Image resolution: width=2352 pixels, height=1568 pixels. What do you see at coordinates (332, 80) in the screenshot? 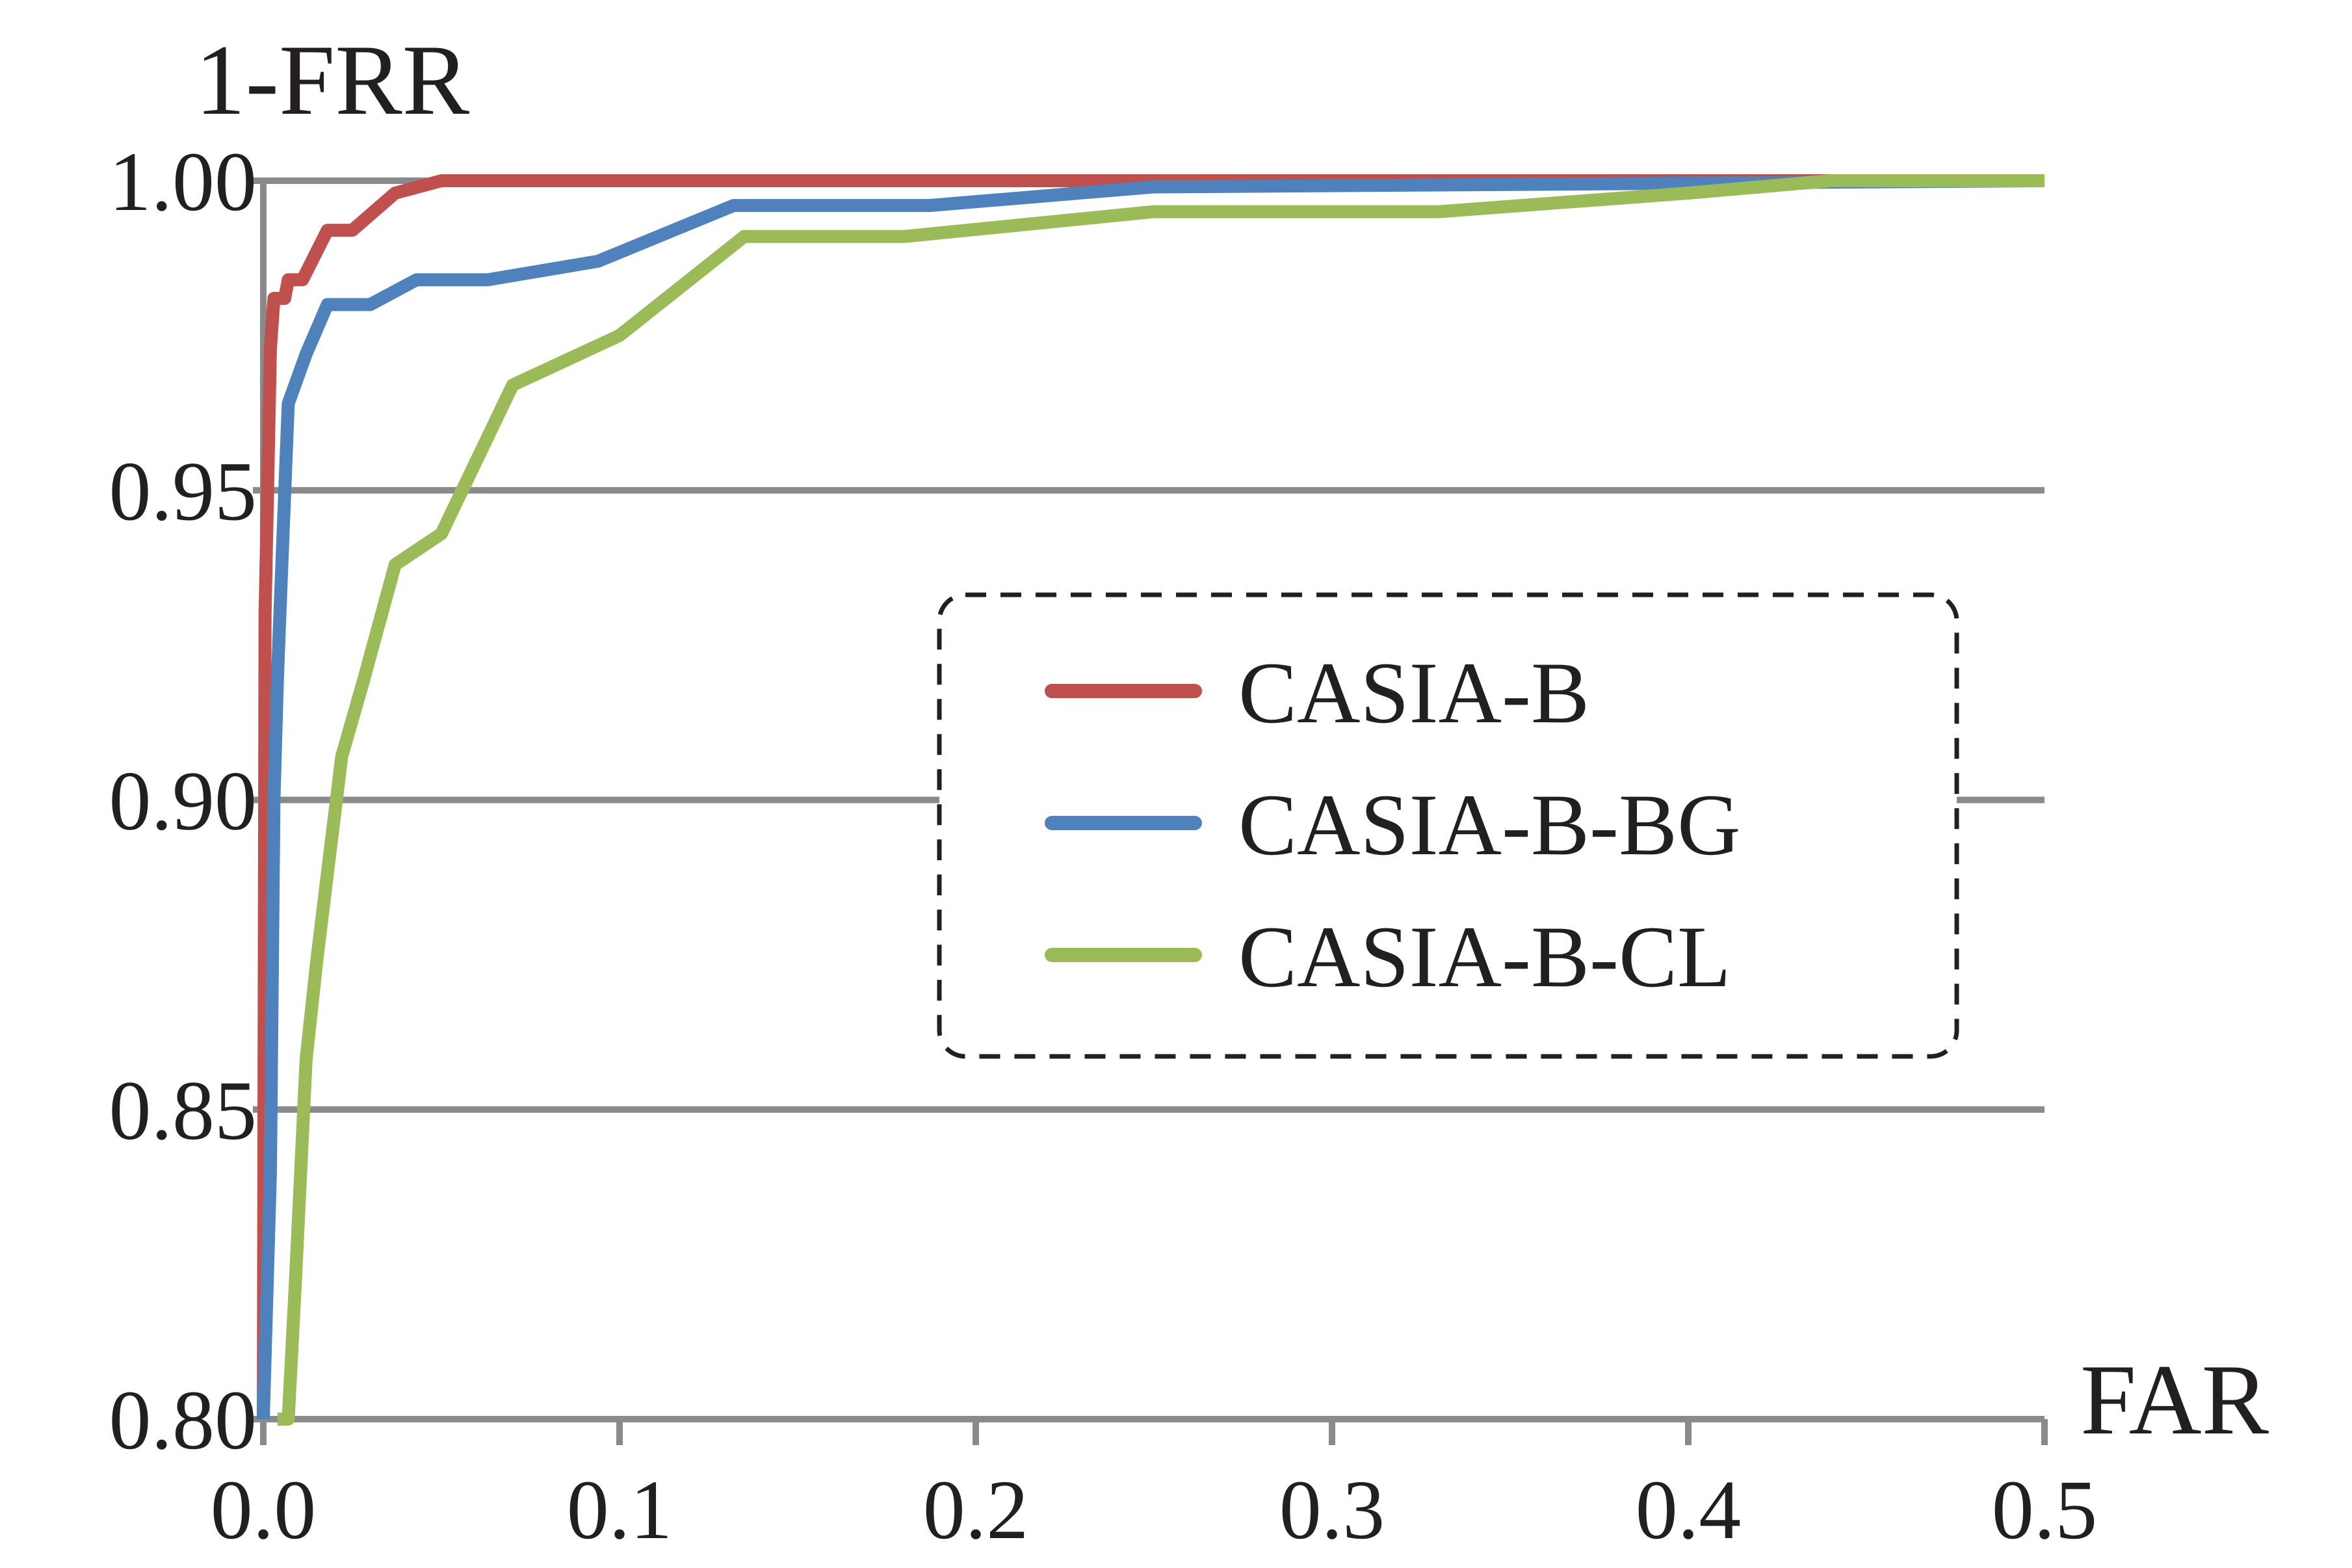
I see `y-axis-title: 1-FRR` at bounding box center [332, 80].